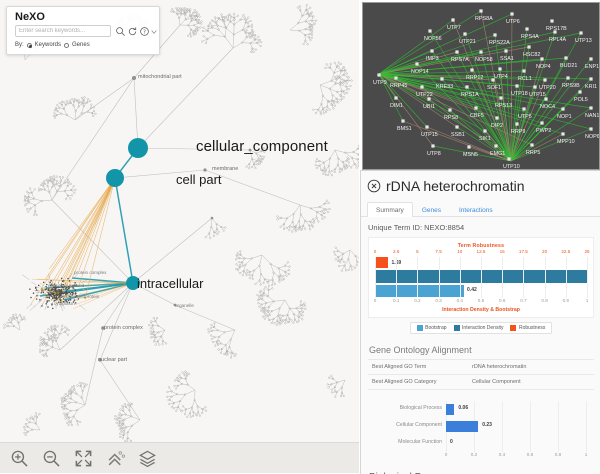 Image resolution: width=600 pixels, height=474 pixels. What do you see at coordinates (133, 283) in the screenshot?
I see `node-intracellular` at bounding box center [133, 283].